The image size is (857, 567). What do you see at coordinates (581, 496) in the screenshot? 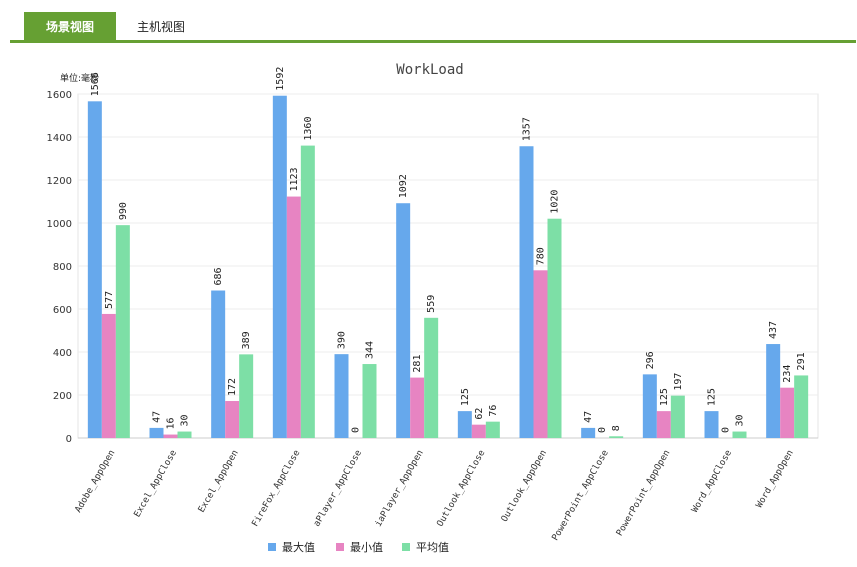
I see `x-tick-label: PowerPoint_AppClose` at bounding box center [581, 496].